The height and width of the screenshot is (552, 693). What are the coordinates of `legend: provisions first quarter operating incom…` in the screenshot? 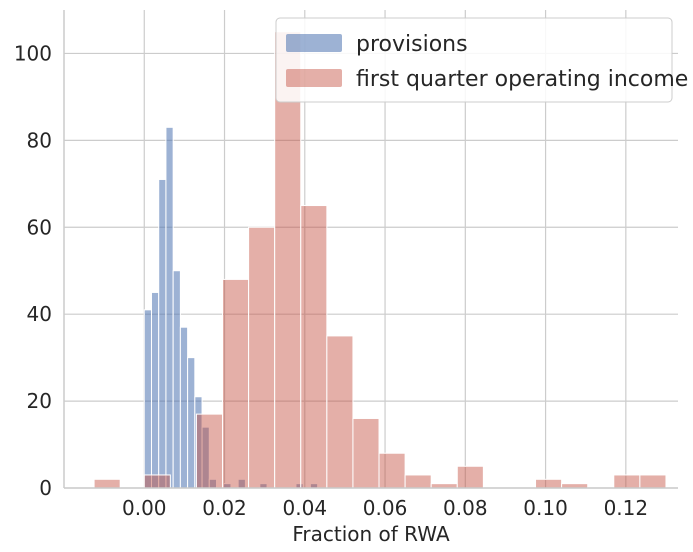 It's located at (481, 60).